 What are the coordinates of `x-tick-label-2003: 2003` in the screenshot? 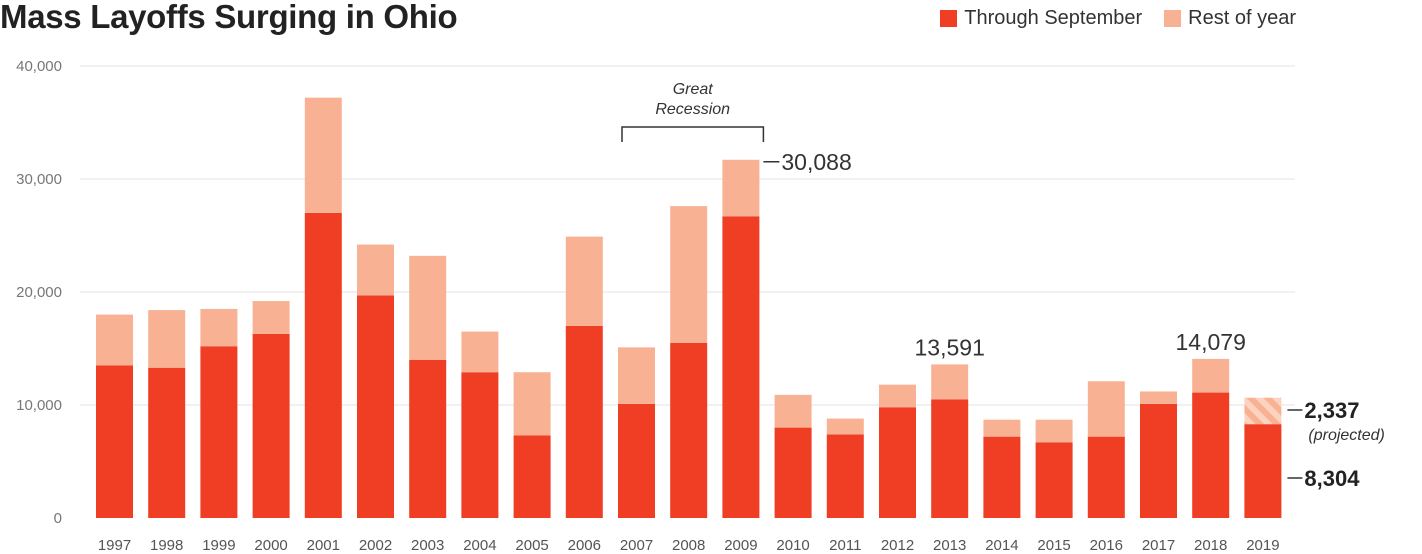 It's located at (427, 545).